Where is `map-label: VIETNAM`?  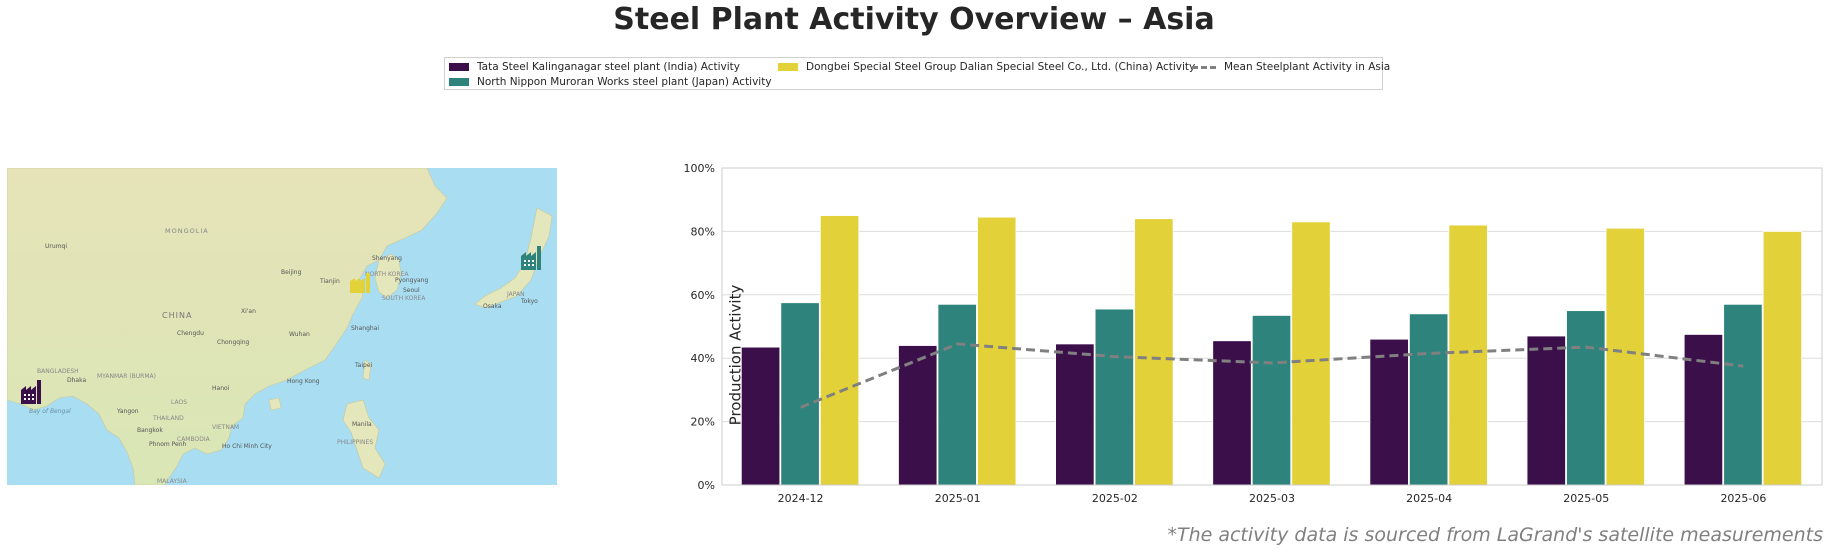
map-label: VIETNAM is located at coordinates (225, 427).